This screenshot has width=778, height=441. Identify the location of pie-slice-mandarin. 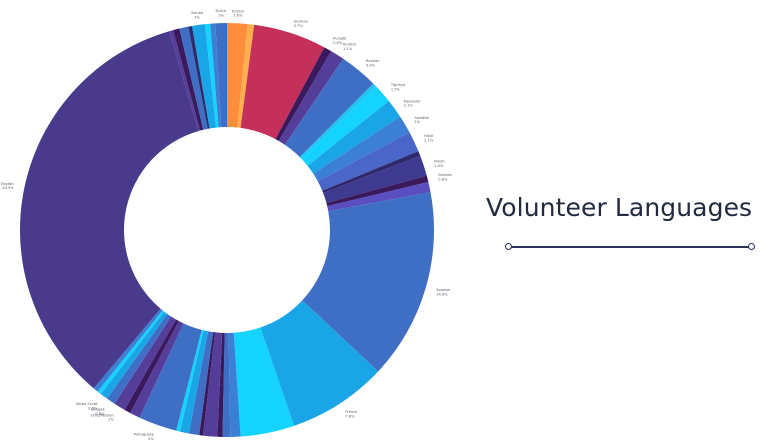
(354, 137).